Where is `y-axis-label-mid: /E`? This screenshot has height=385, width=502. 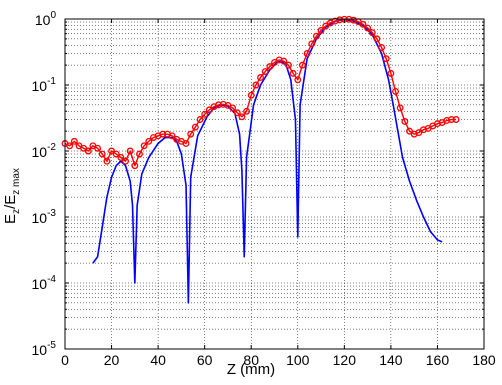 y-axis-label-mid: /E is located at coordinates (10, 202).